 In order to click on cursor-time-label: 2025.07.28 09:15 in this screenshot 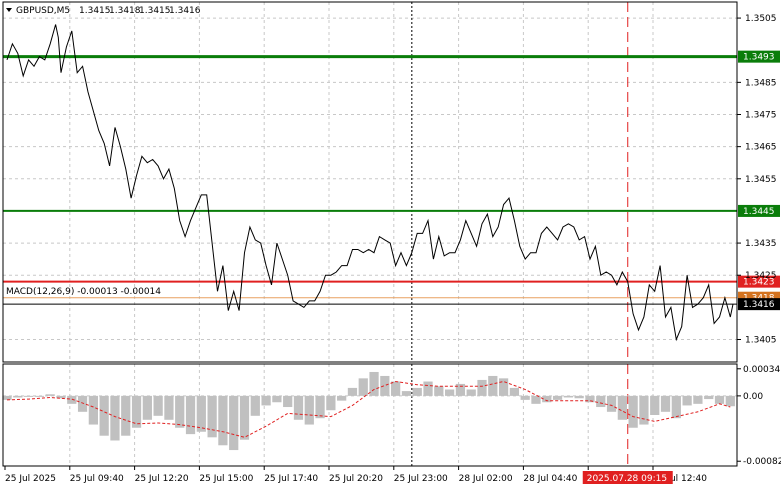, I will do `click(627, 479)`.